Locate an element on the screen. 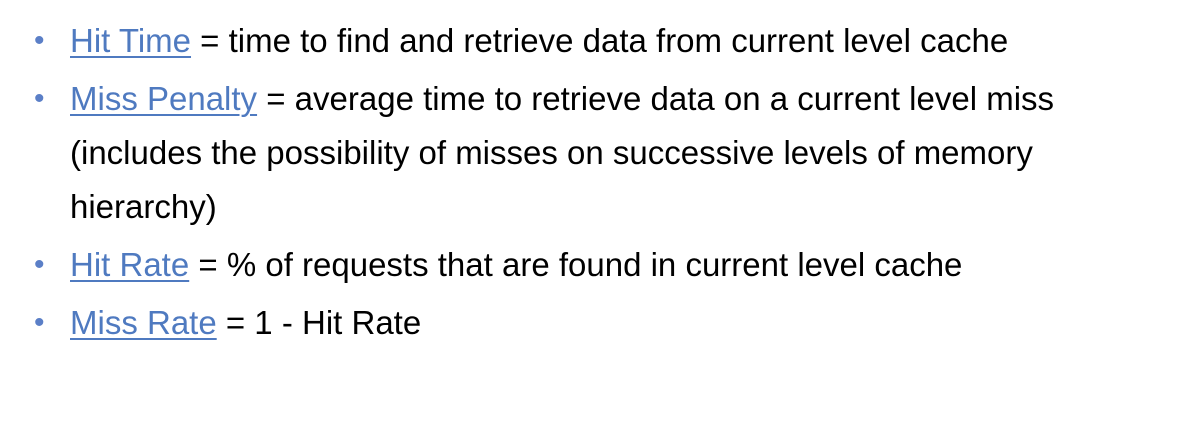 The image size is (1180, 421). term-link-miss-rate: Miss Rate is located at coordinates (143, 322).